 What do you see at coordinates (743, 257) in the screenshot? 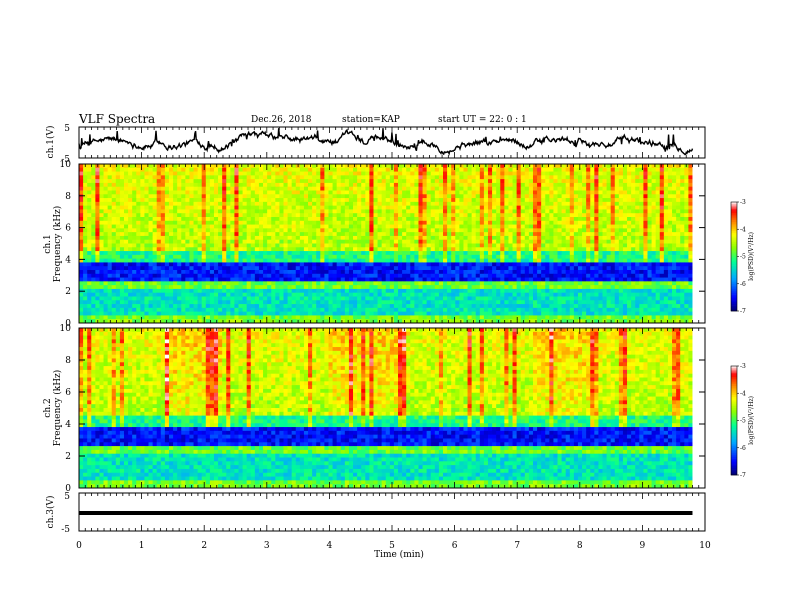
I see `colorbar-tick: -5` at bounding box center [743, 257].